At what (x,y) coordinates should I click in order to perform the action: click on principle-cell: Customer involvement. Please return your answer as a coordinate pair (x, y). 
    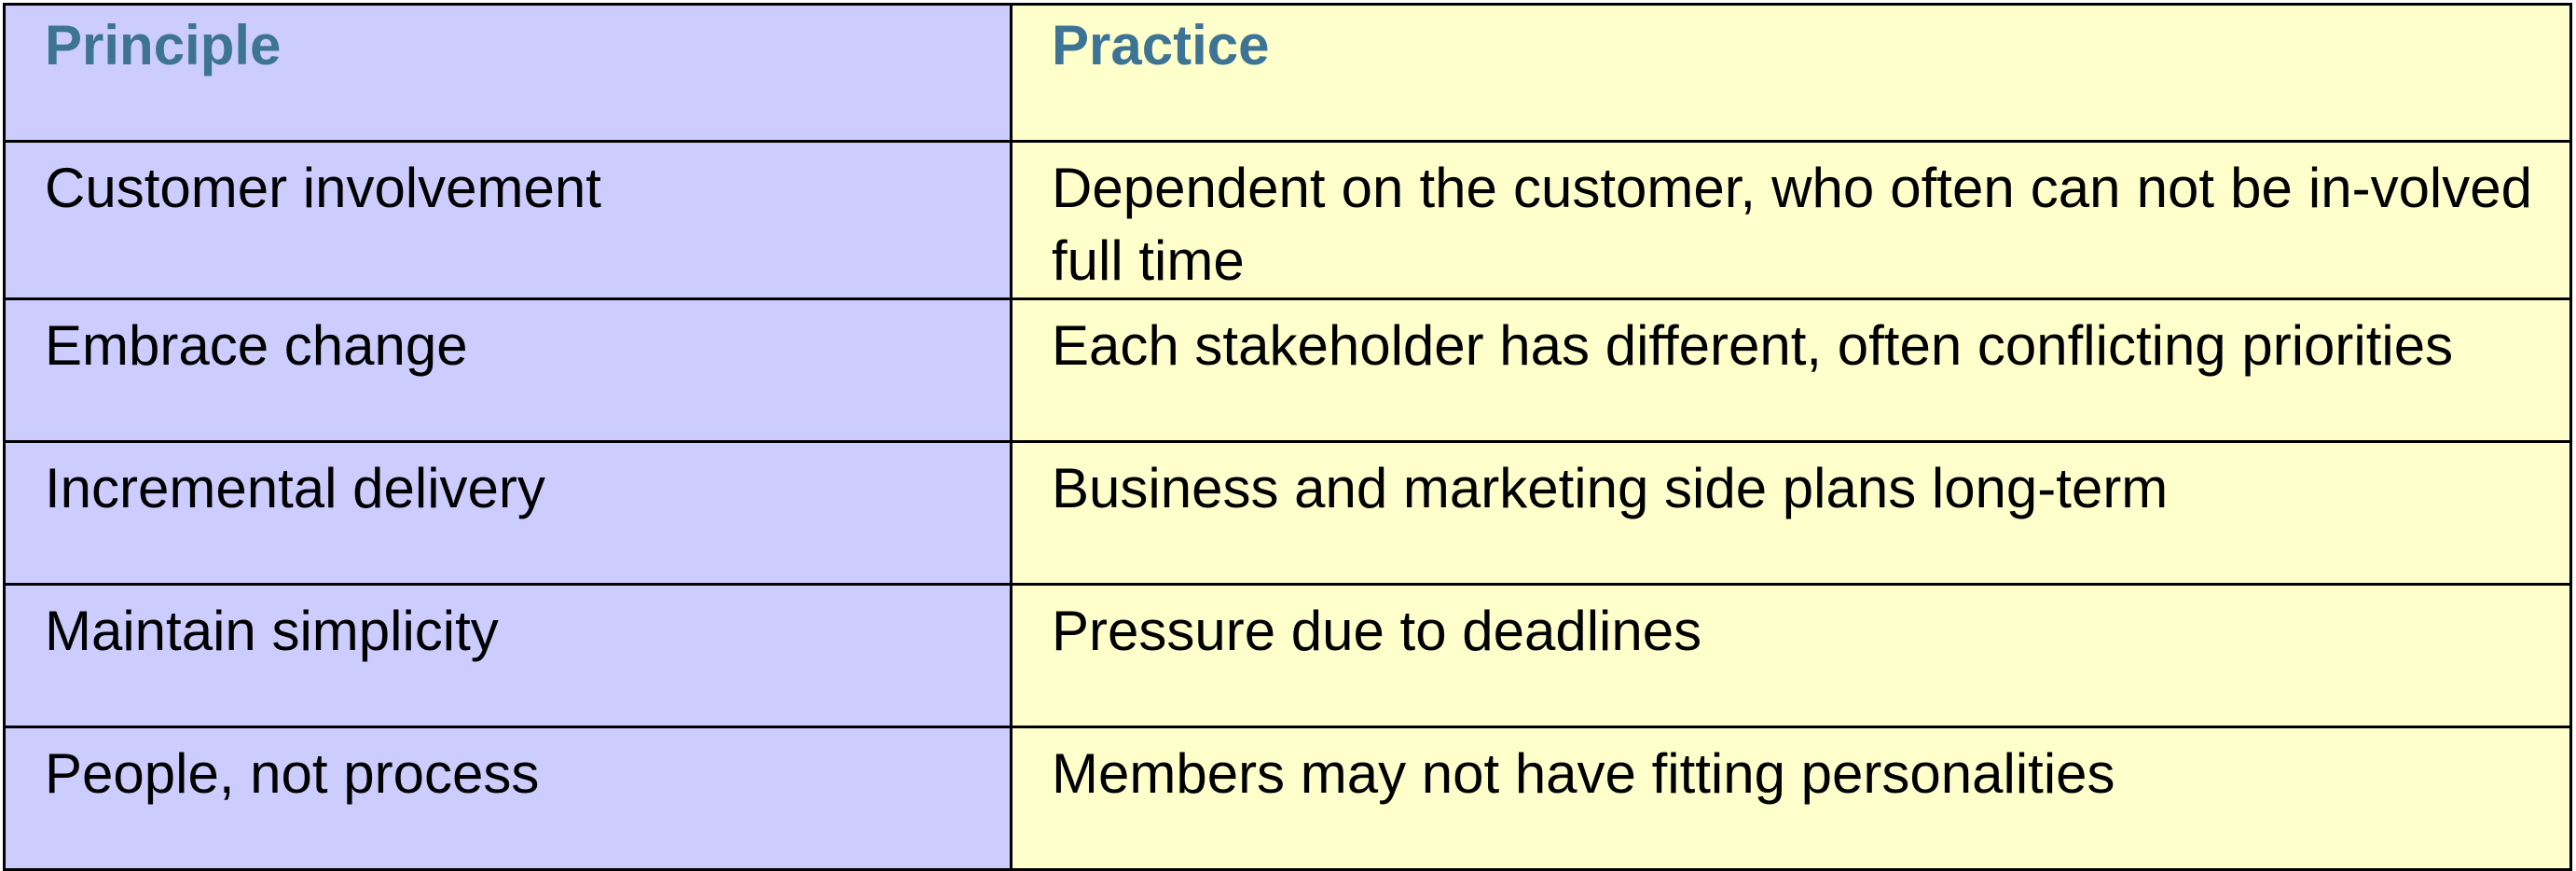
    Looking at the image, I should click on (507, 220).